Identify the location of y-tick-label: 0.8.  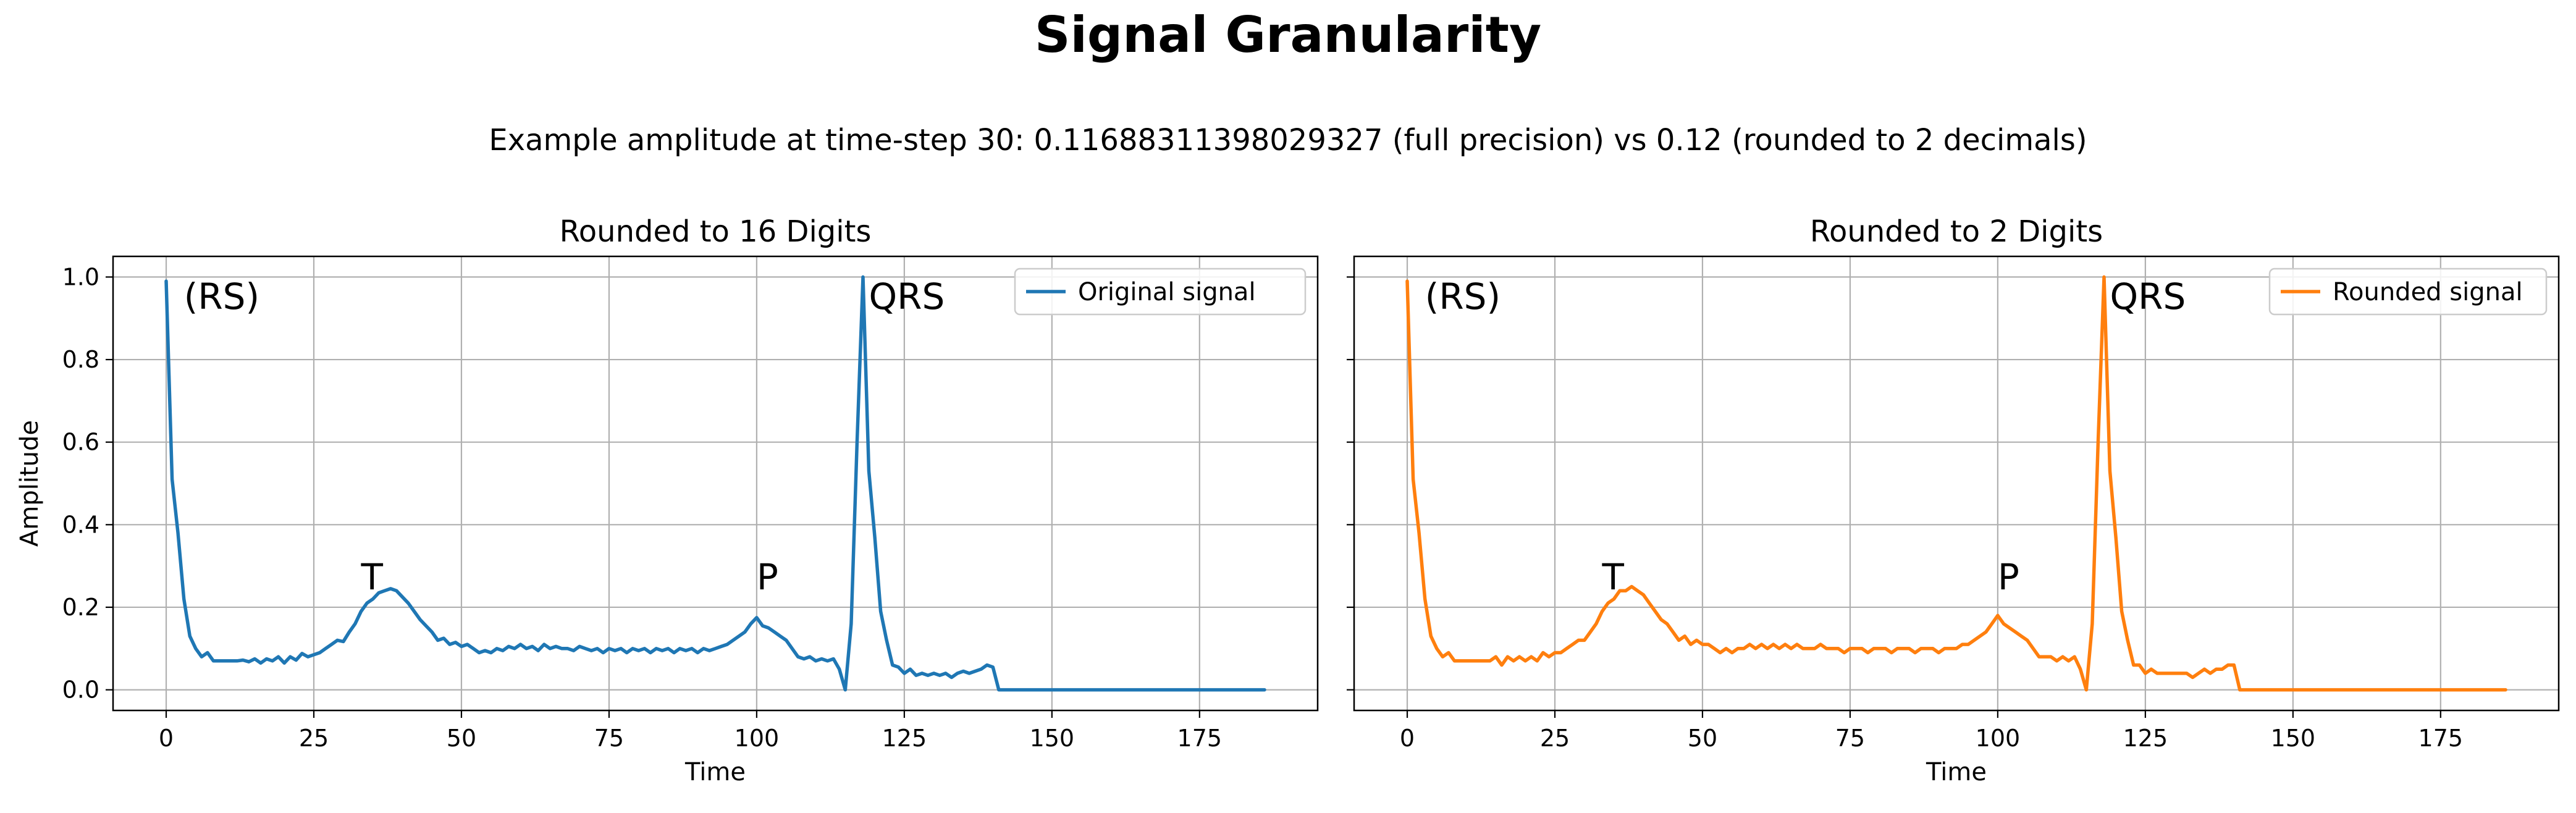
(80, 359).